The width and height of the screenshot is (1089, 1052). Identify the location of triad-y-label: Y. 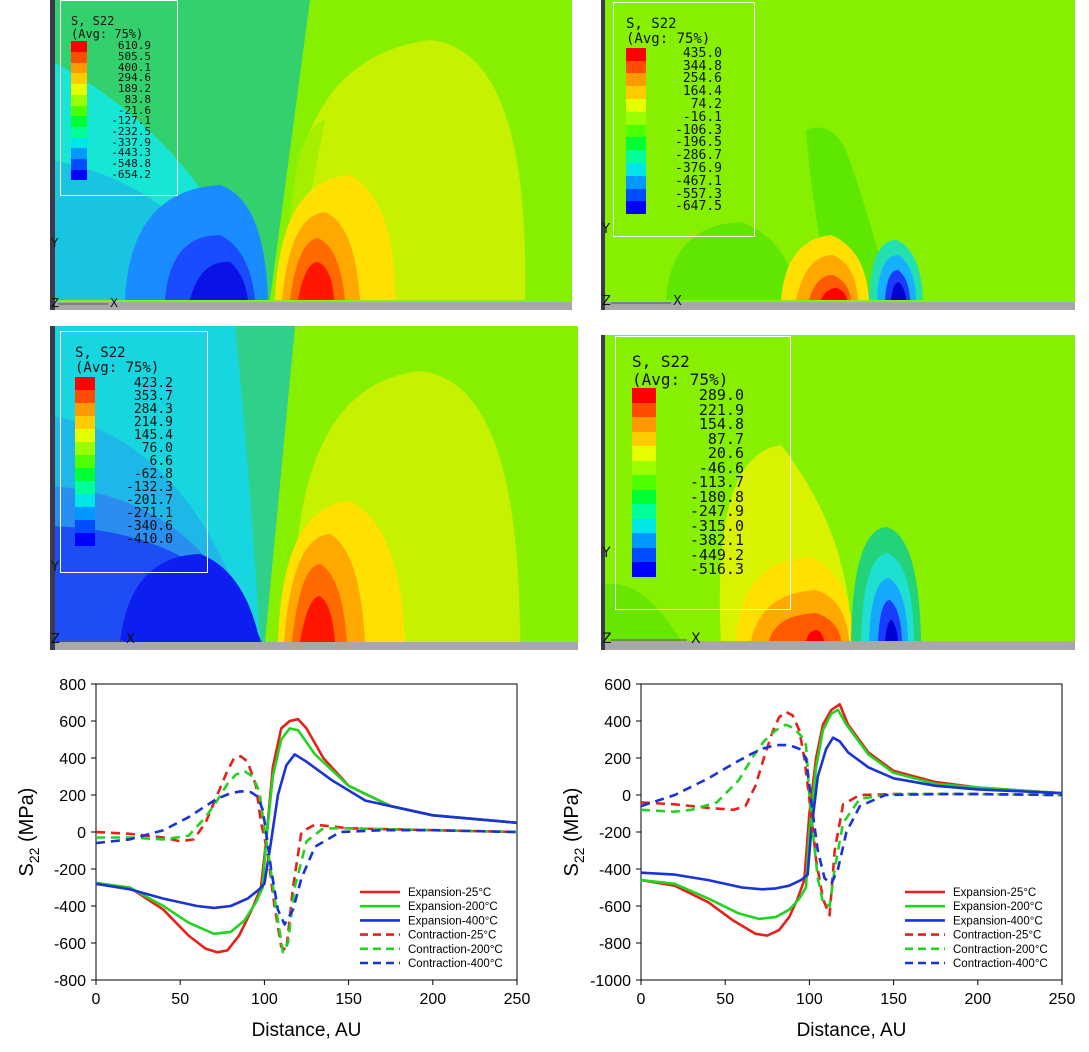
(606, 229).